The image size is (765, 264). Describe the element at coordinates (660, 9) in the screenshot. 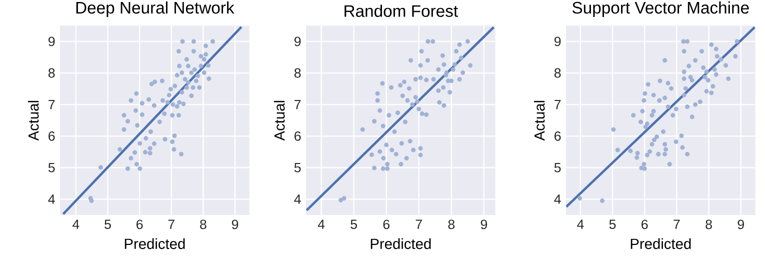

I see `chart-title: Support Vector Machine` at that location.